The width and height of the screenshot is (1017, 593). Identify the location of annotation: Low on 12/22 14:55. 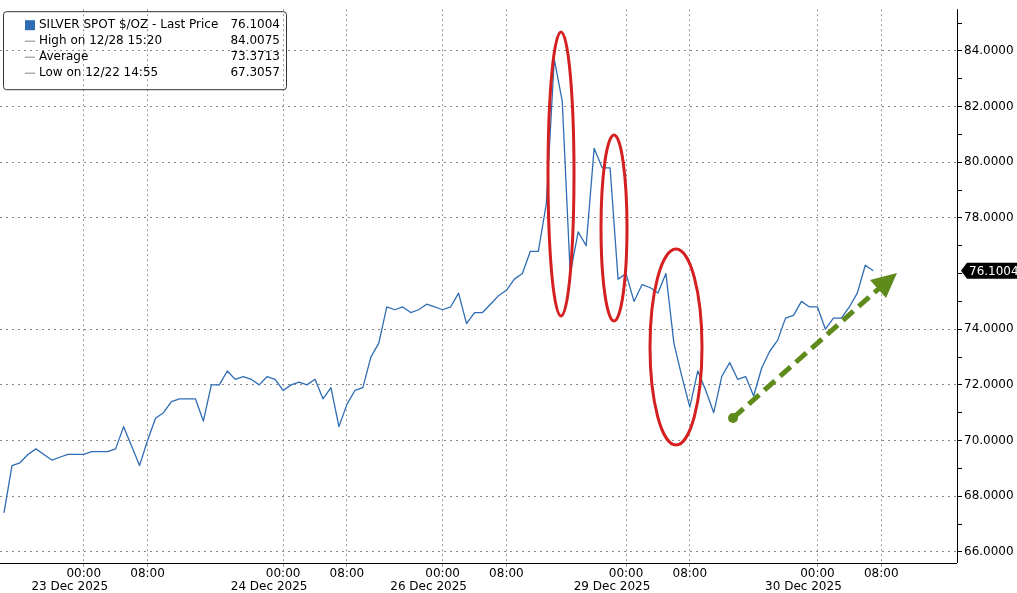
(99, 72).